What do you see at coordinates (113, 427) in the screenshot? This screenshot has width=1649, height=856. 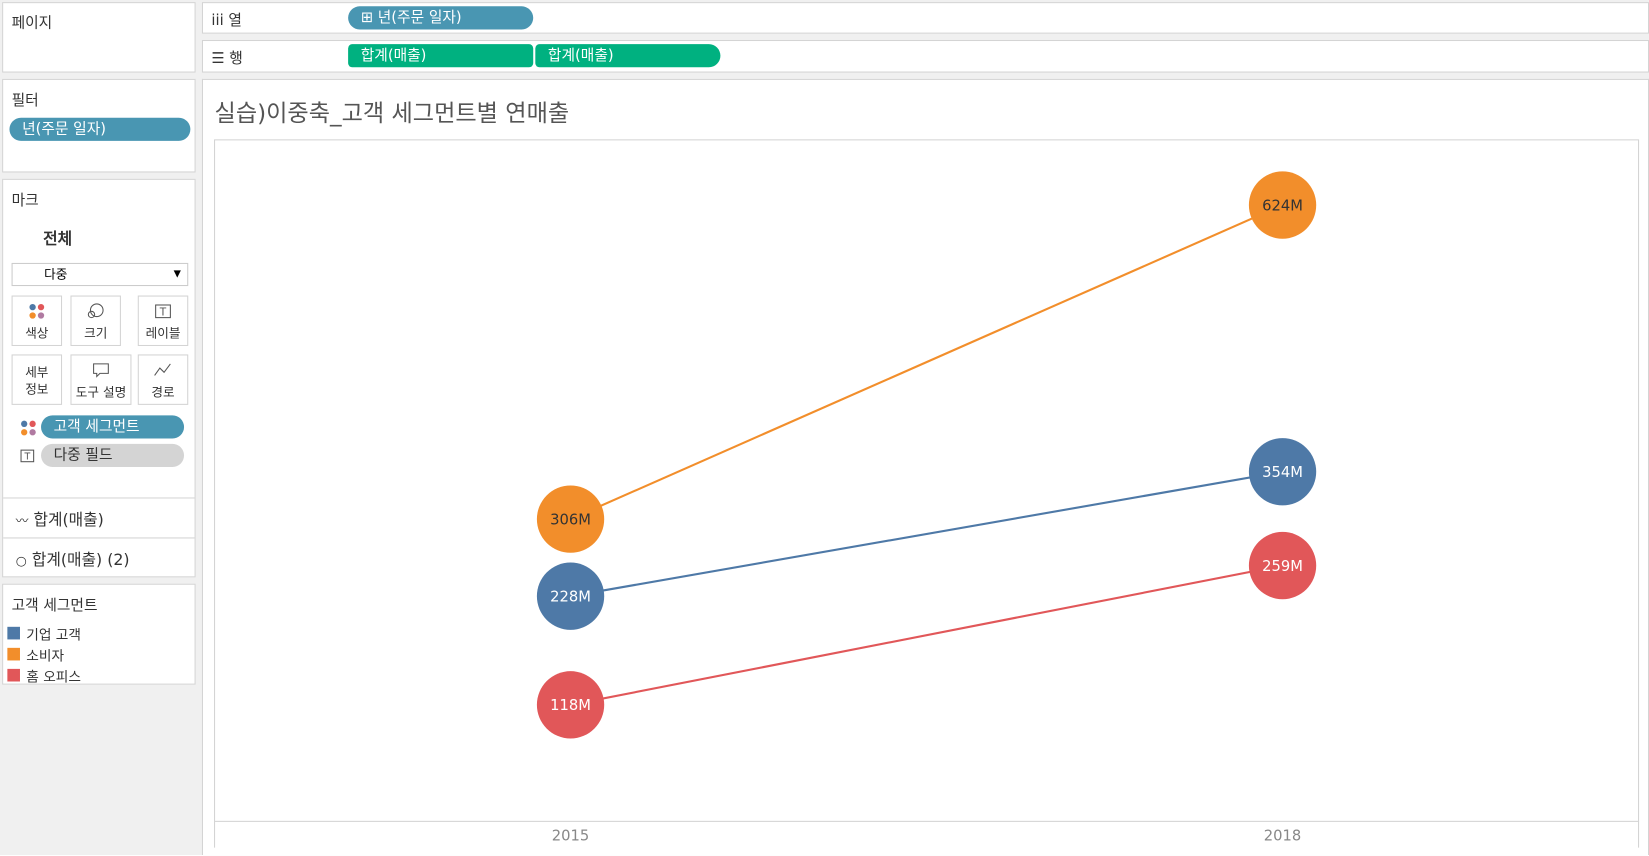 I see `color-field-pill: 고객 세그먼트` at bounding box center [113, 427].